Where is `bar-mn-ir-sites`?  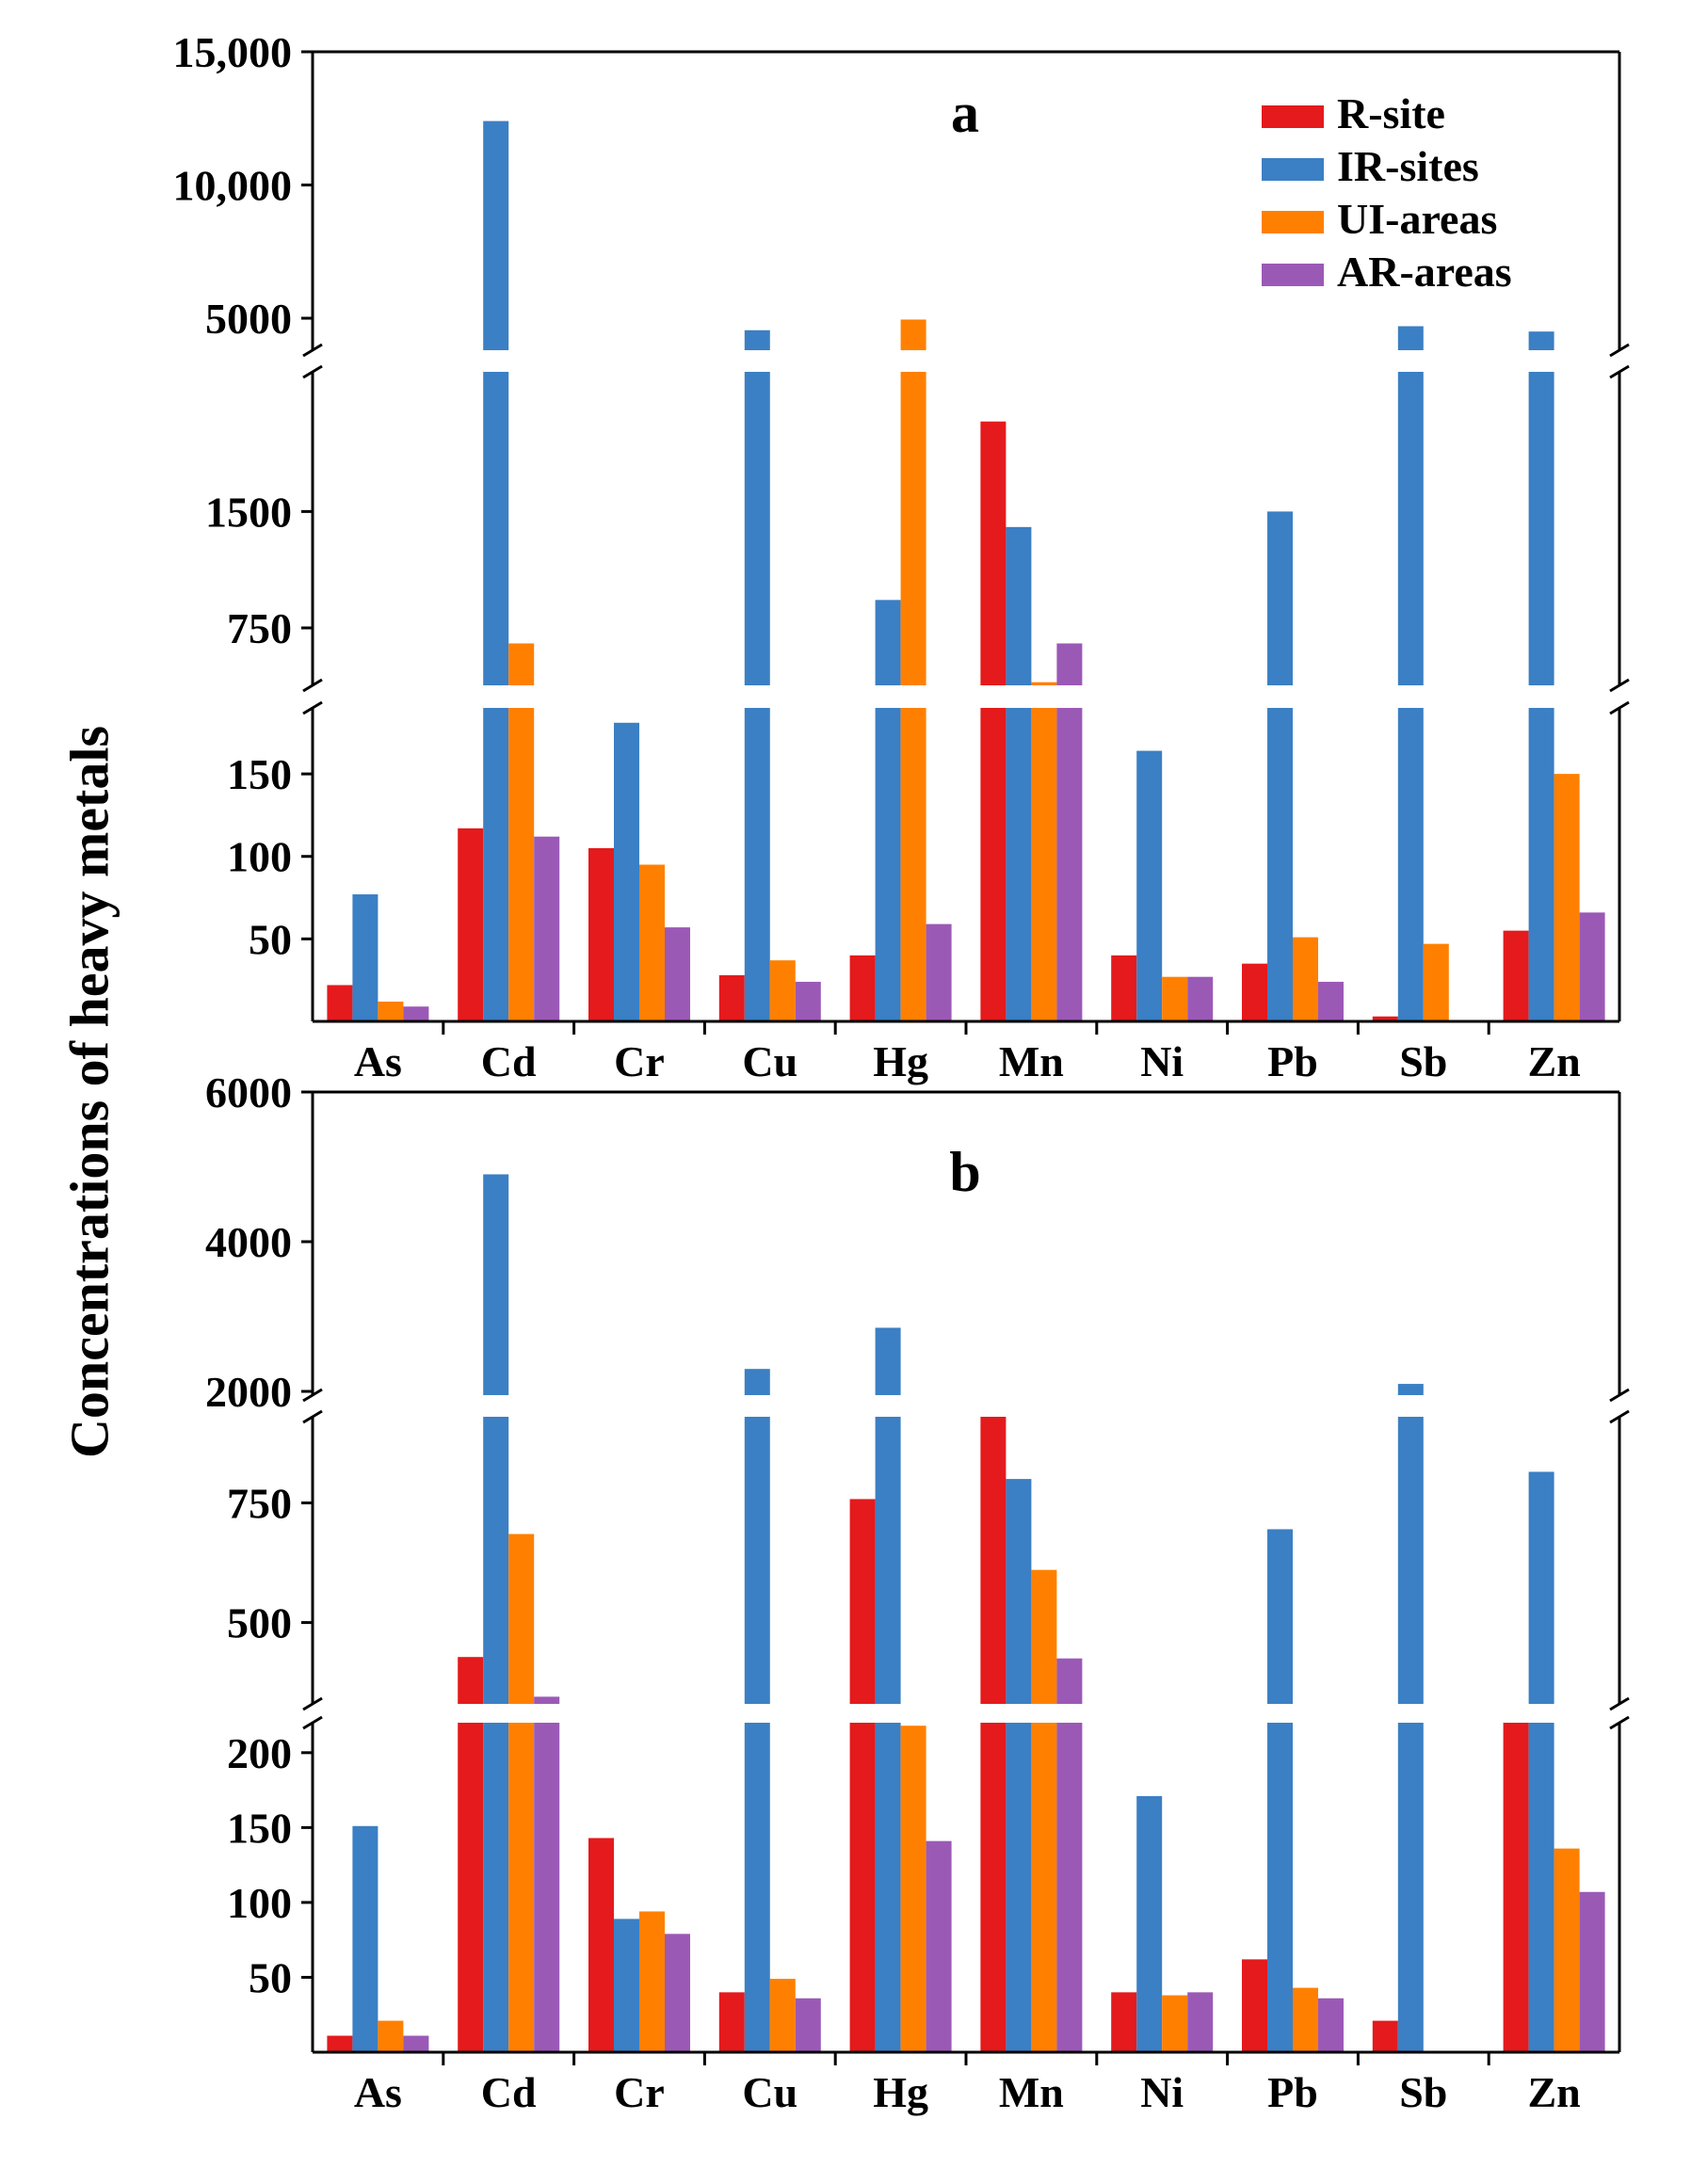 bar-mn-ir-sites is located at coordinates (1019, 864).